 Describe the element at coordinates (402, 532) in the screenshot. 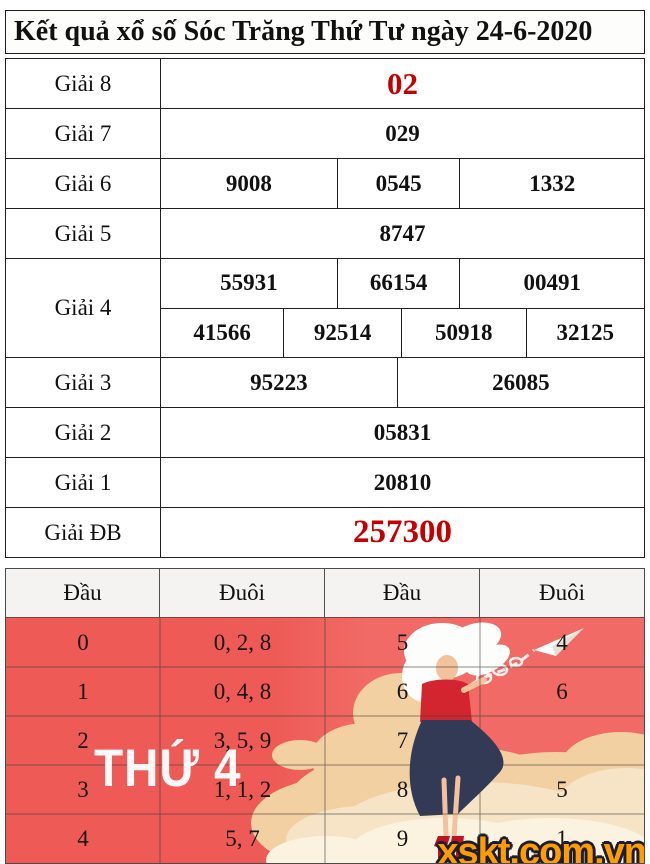

I see `prize-value-special: 257300` at that location.